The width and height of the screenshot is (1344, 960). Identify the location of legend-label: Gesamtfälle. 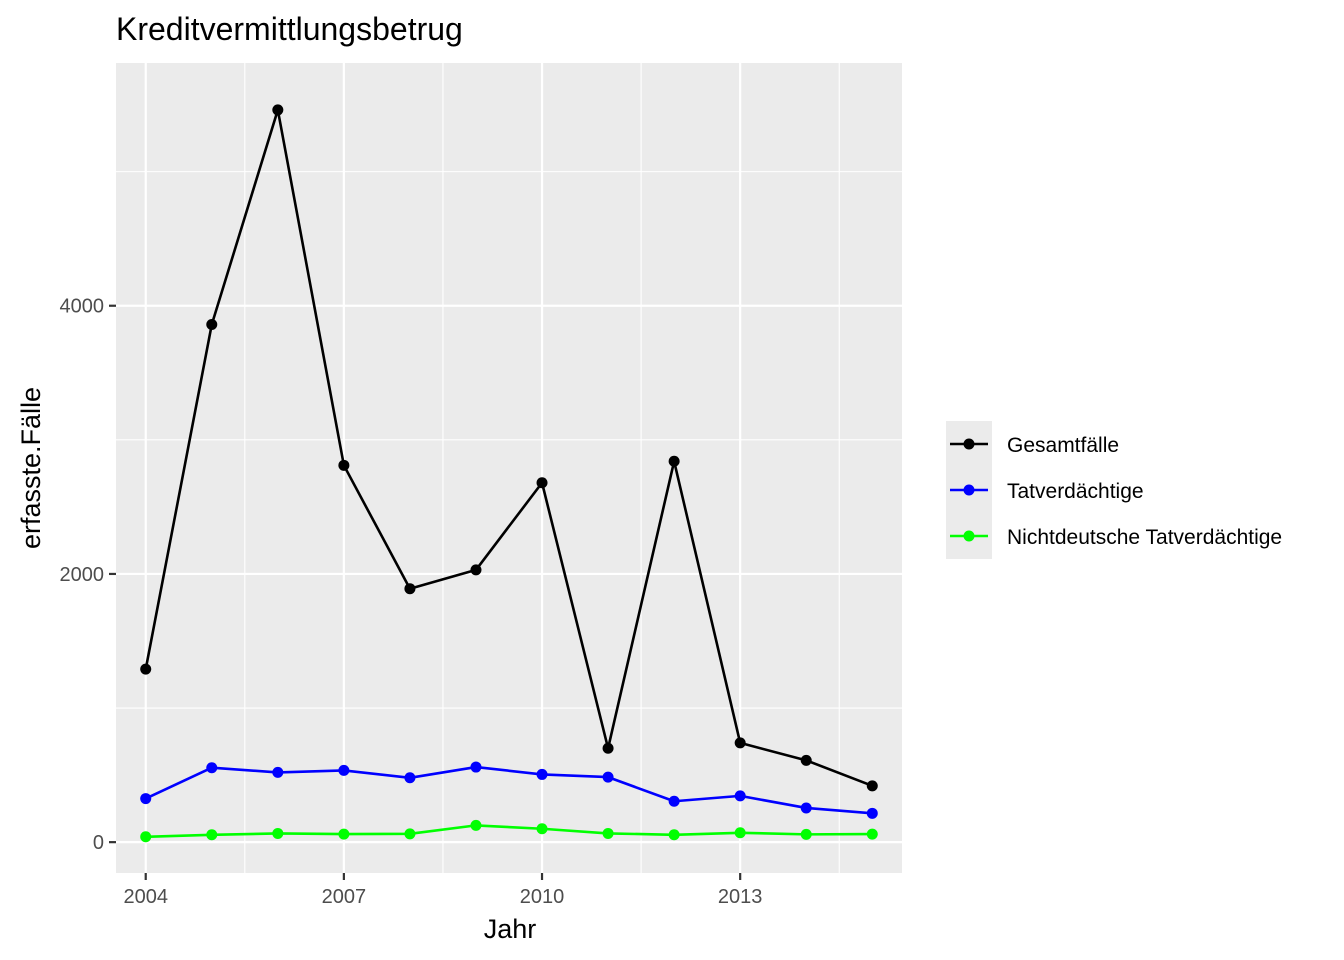
(1063, 445).